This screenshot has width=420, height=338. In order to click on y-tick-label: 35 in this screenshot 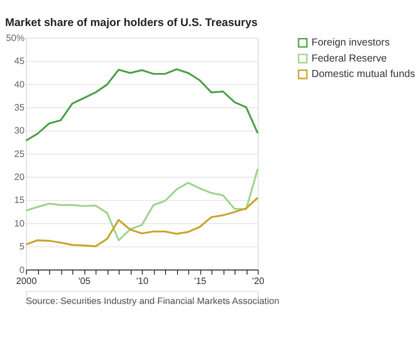, I will do `click(19, 107)`.